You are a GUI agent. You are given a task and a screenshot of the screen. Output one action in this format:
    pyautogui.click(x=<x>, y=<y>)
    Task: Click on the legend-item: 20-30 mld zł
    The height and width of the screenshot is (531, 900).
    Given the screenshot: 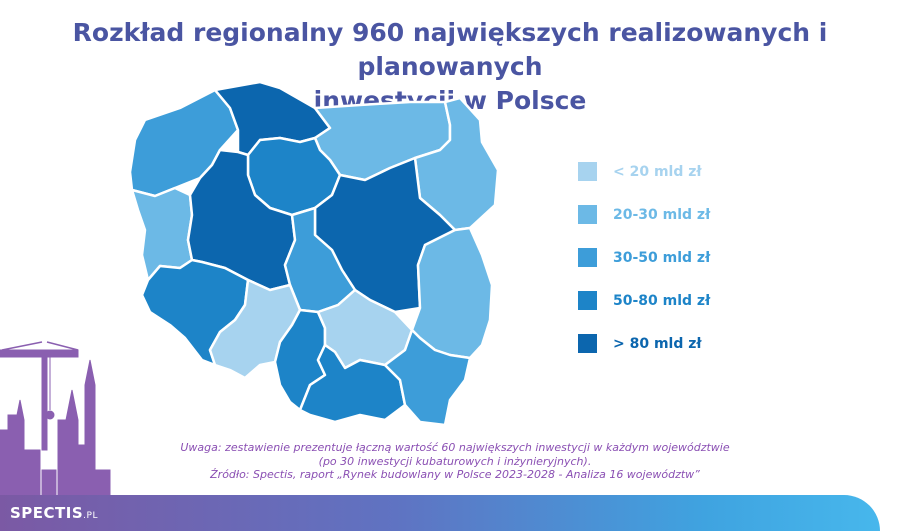 What is the action you would take?
    pyautogui.click(x=644, y=214)
    